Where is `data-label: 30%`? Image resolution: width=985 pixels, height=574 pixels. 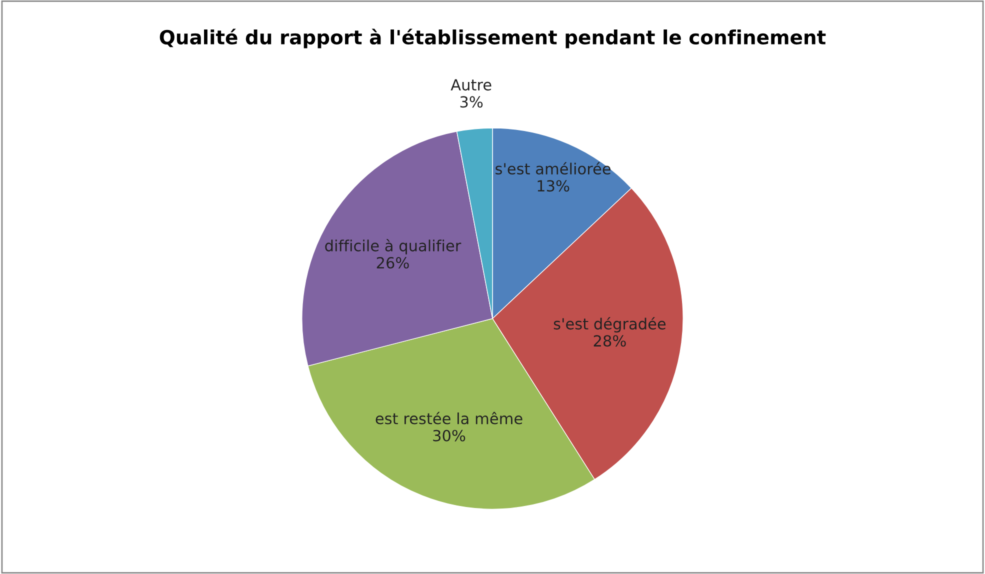 data-label: 30% is located at coordinates (449, 436).